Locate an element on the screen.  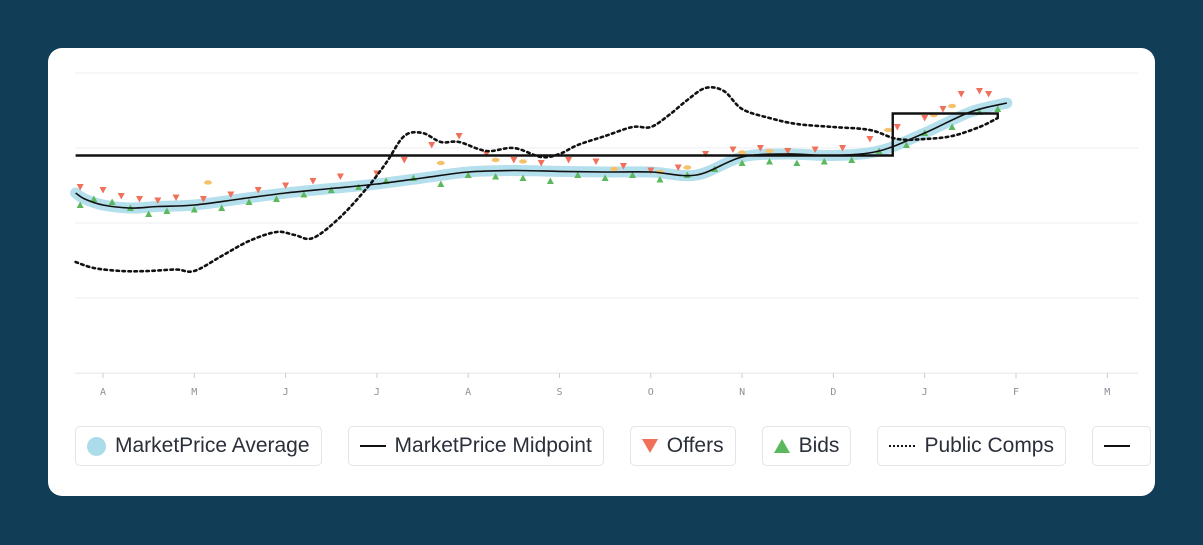
dotted-line-swatch-icon is located at coordinates (902, 446).